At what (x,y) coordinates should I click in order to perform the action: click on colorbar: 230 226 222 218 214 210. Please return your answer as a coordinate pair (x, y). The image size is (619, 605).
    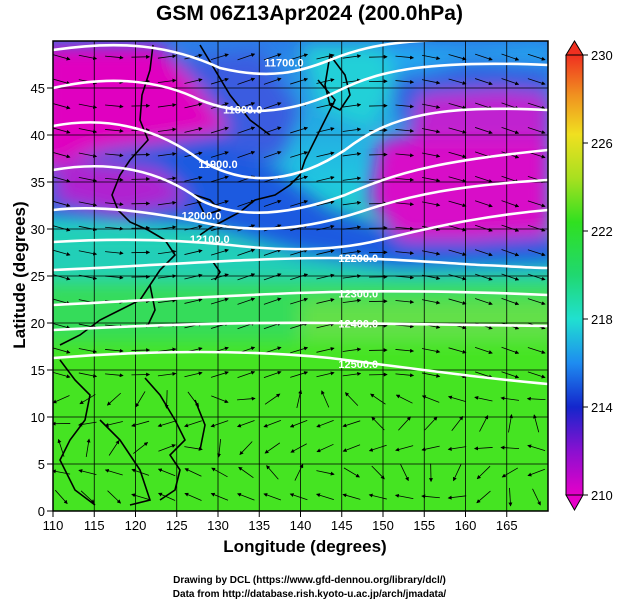
    Looking at the image, I should click on (589, 276).